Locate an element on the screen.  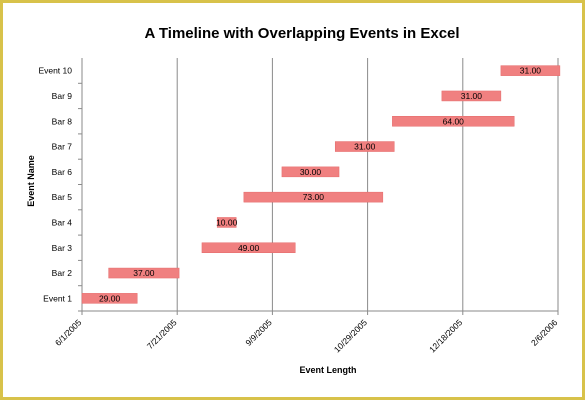
bar-data-label: 30.00 is located at coordinates (311, 172).